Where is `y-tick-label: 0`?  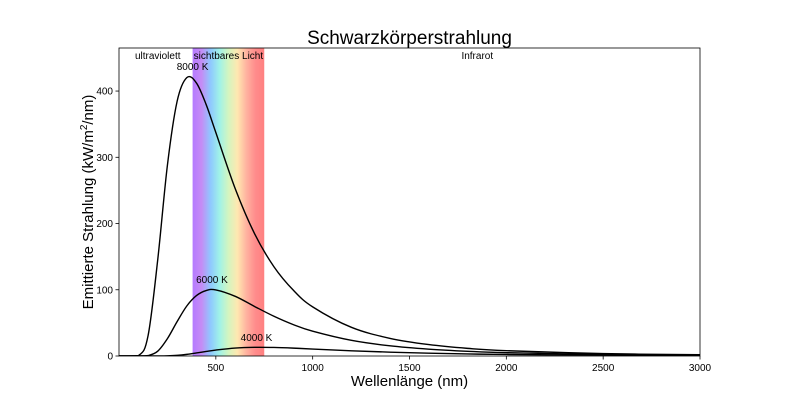
y-tick-label: 0 is located at coordinates (110, 357).